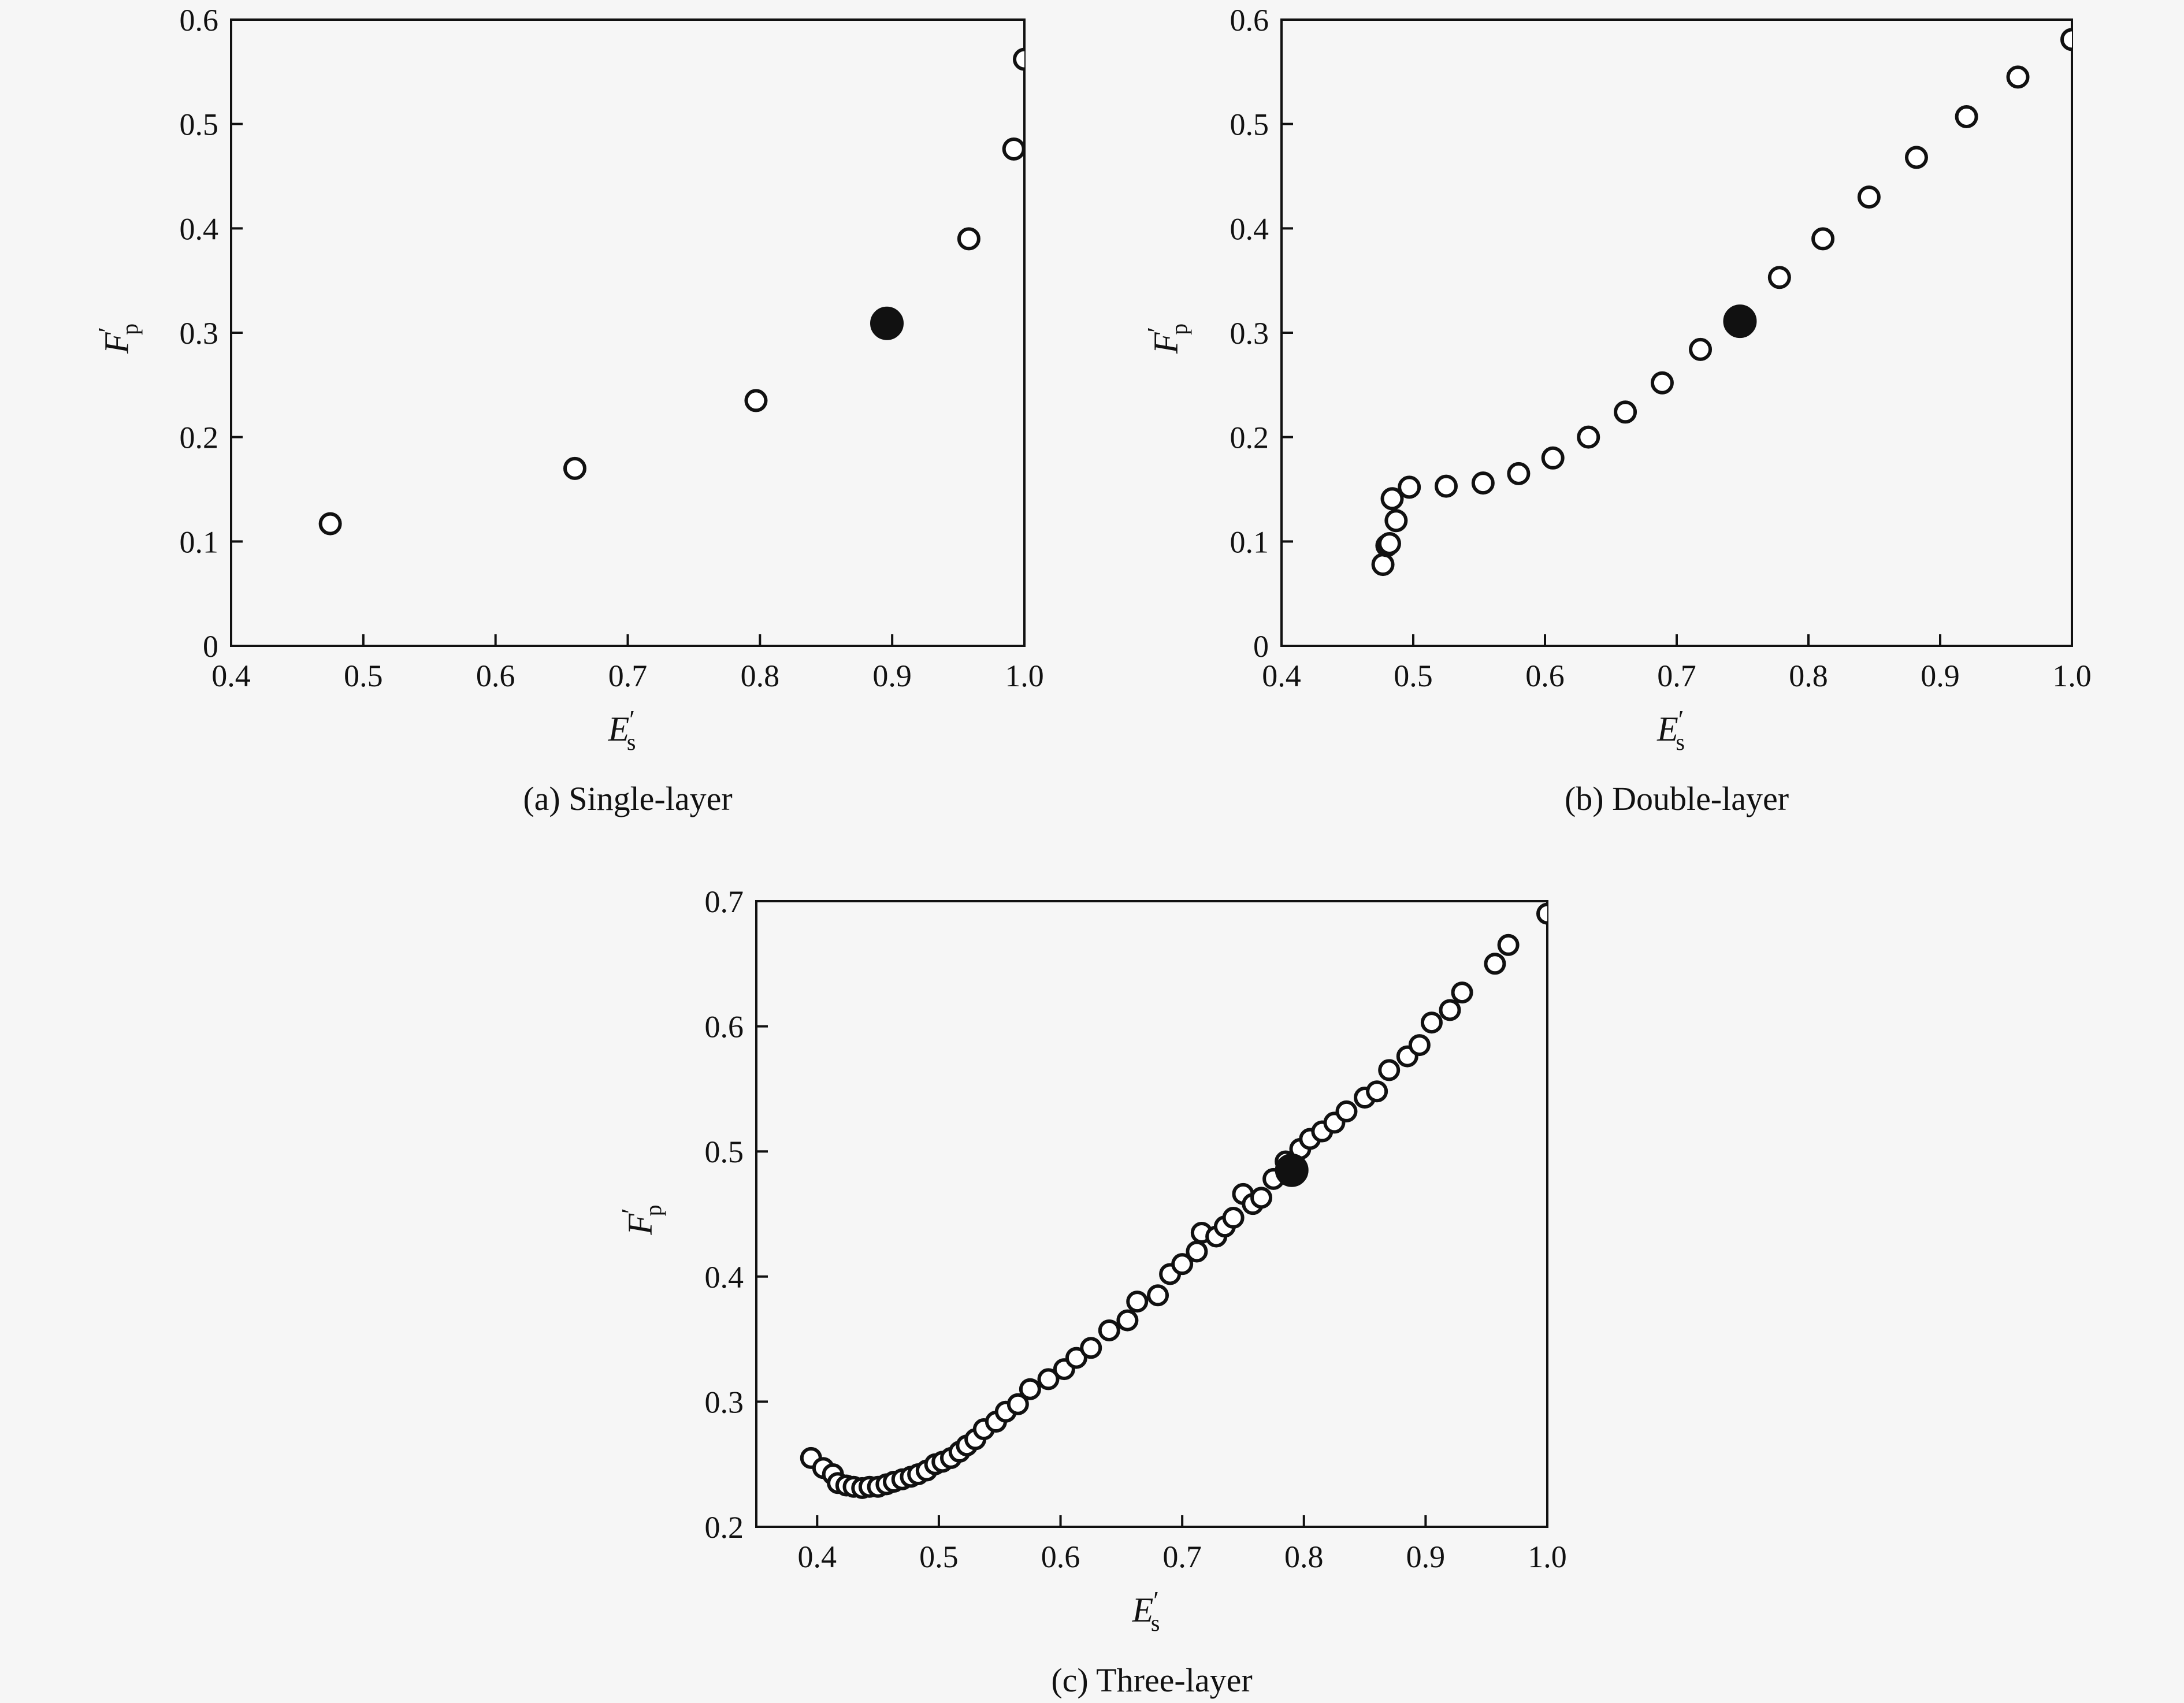 The width and height of the screenshot is (2184, 1703). I want to click on x-tick-label: 1.0, so click(1547, 1557).